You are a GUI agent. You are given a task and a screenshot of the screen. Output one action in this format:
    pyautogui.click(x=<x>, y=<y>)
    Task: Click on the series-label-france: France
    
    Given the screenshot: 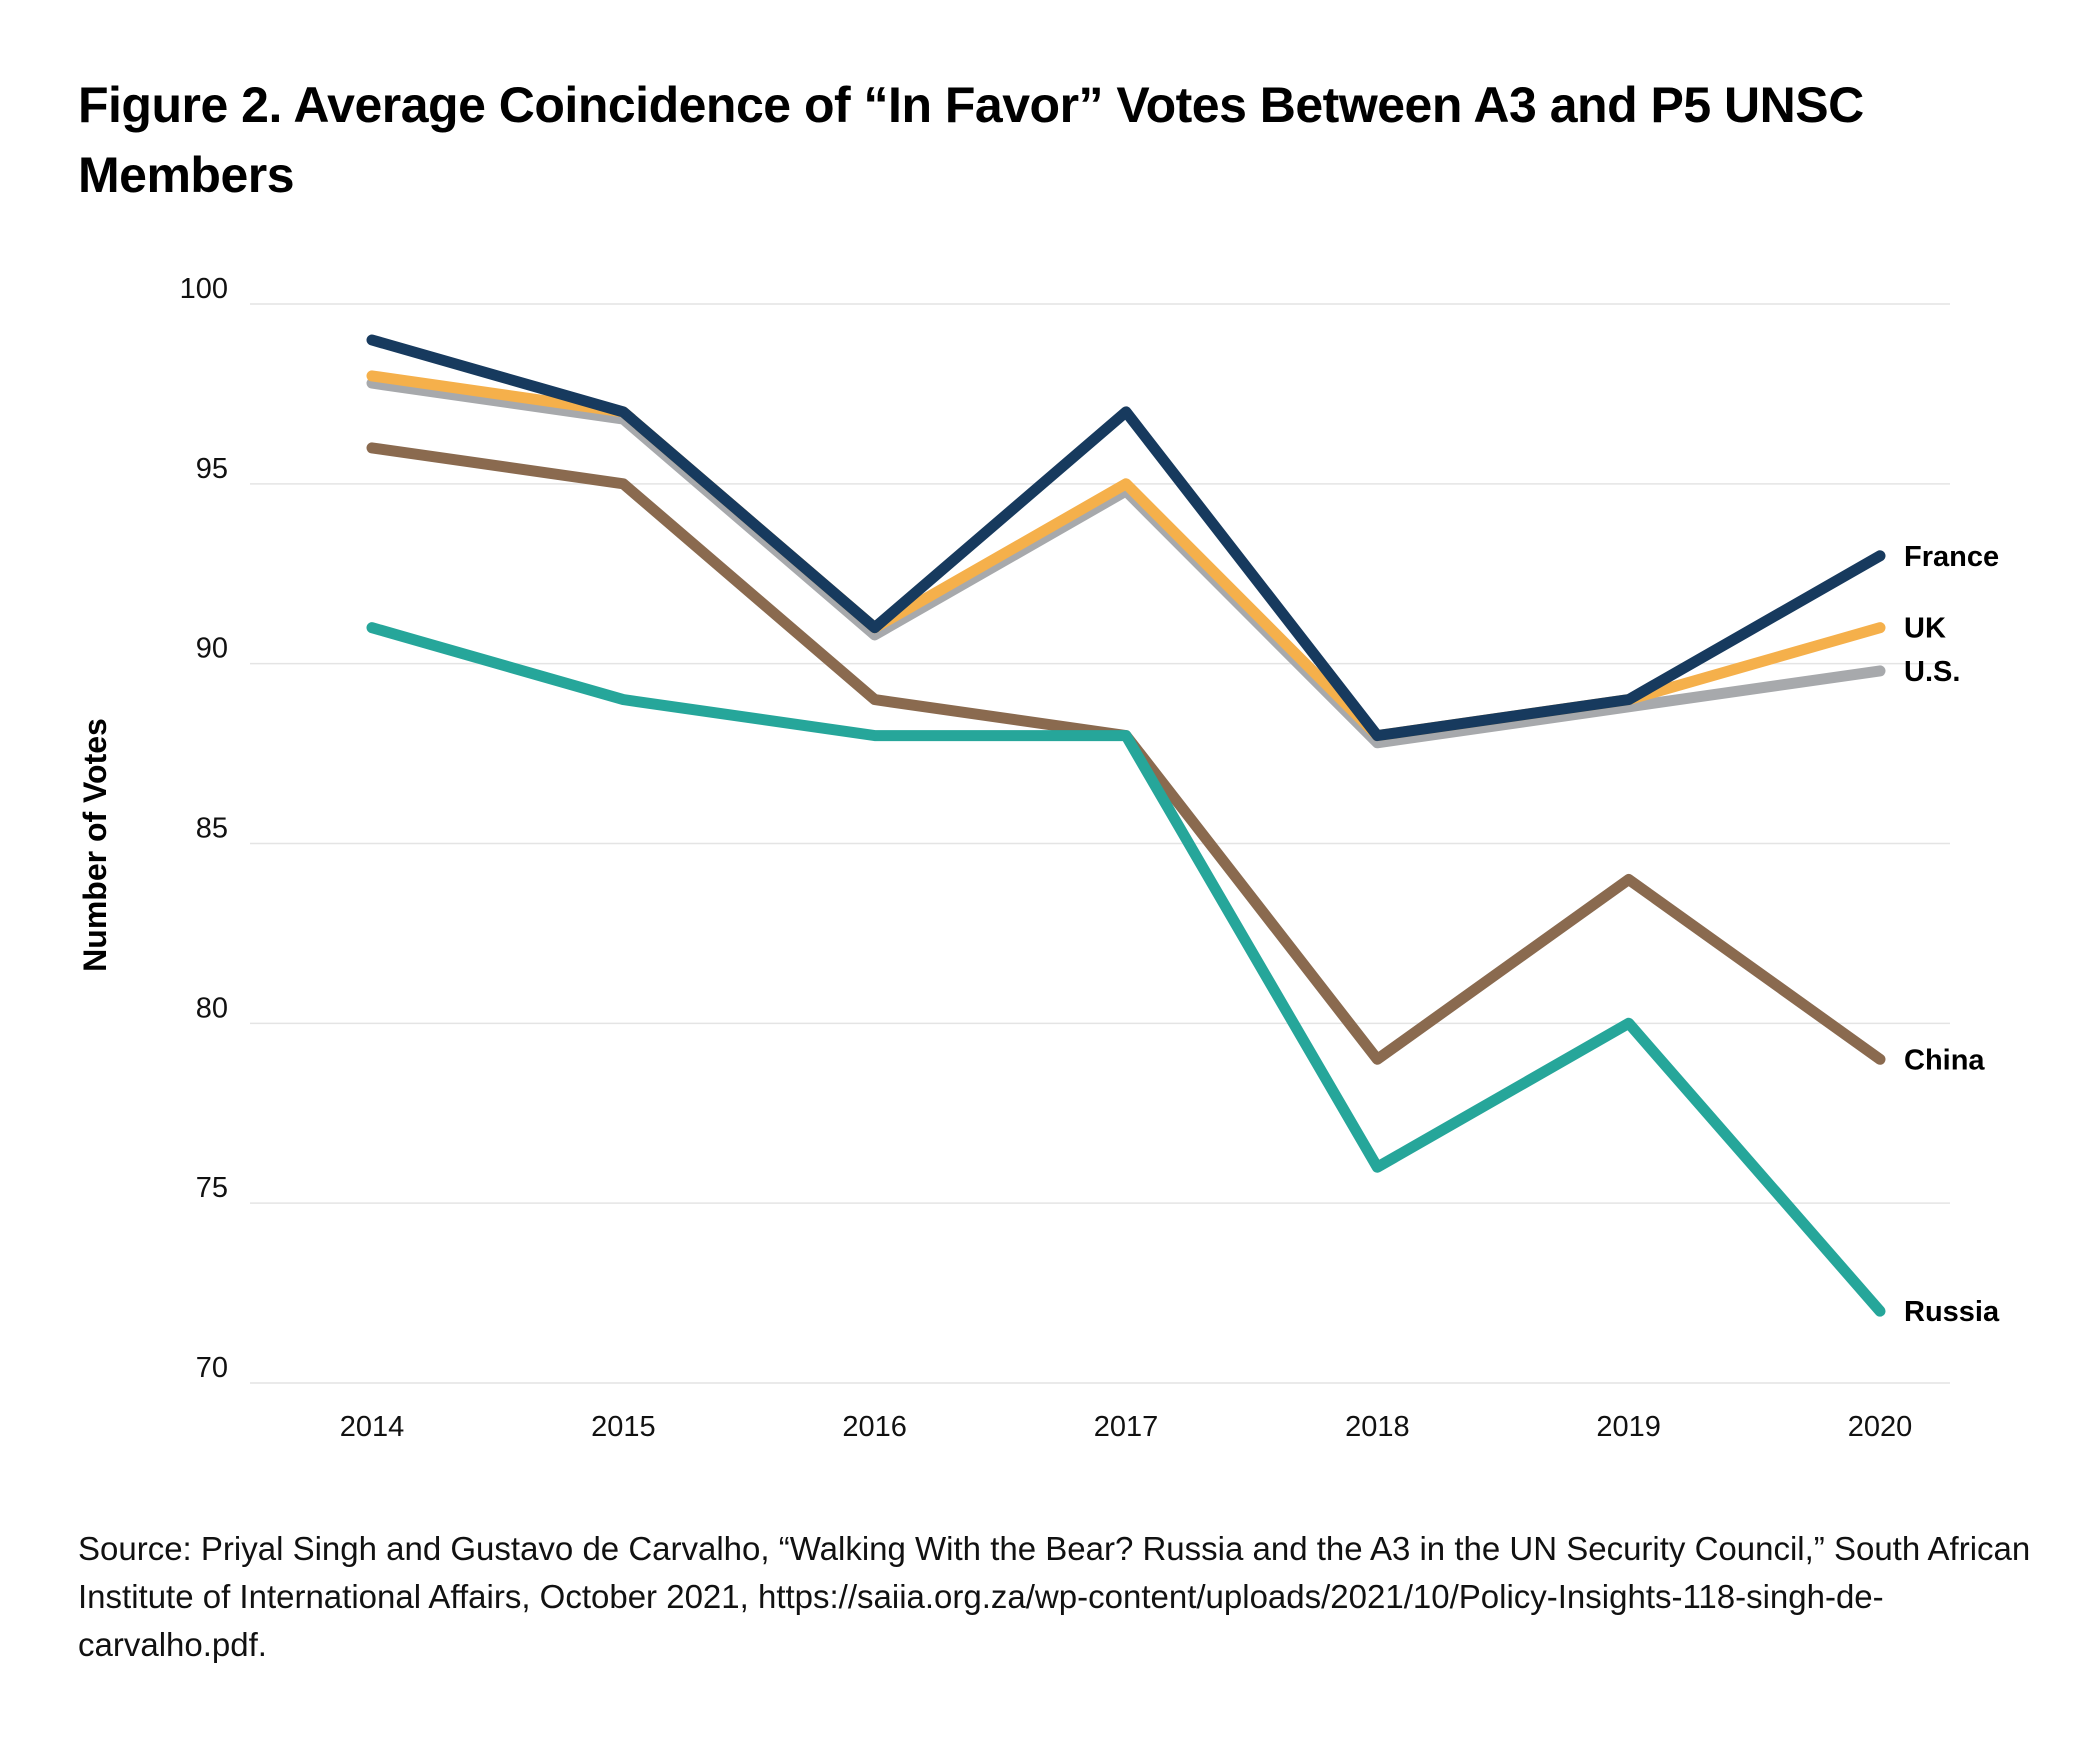 What is the action you would take?
    pyautogui.click(x=1951, y=557)
    